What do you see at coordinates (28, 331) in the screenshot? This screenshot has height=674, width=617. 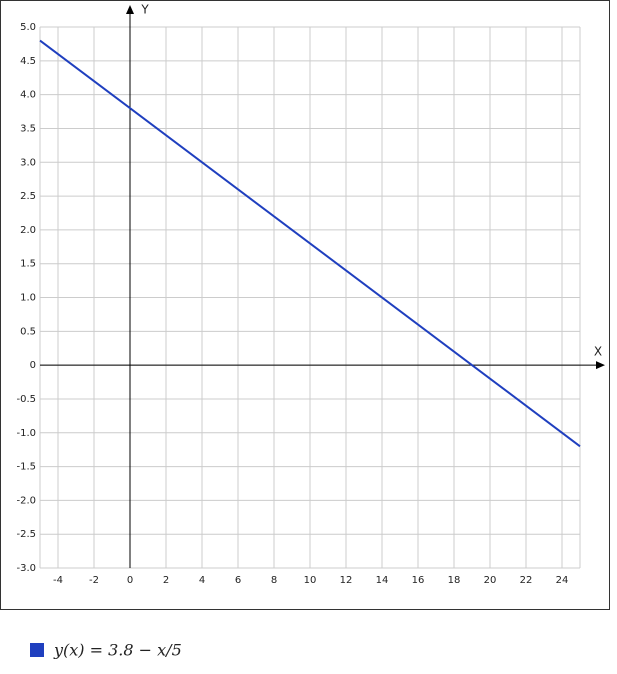 I see `y-tick-label: 0.5` at bounding box center [28, 331].